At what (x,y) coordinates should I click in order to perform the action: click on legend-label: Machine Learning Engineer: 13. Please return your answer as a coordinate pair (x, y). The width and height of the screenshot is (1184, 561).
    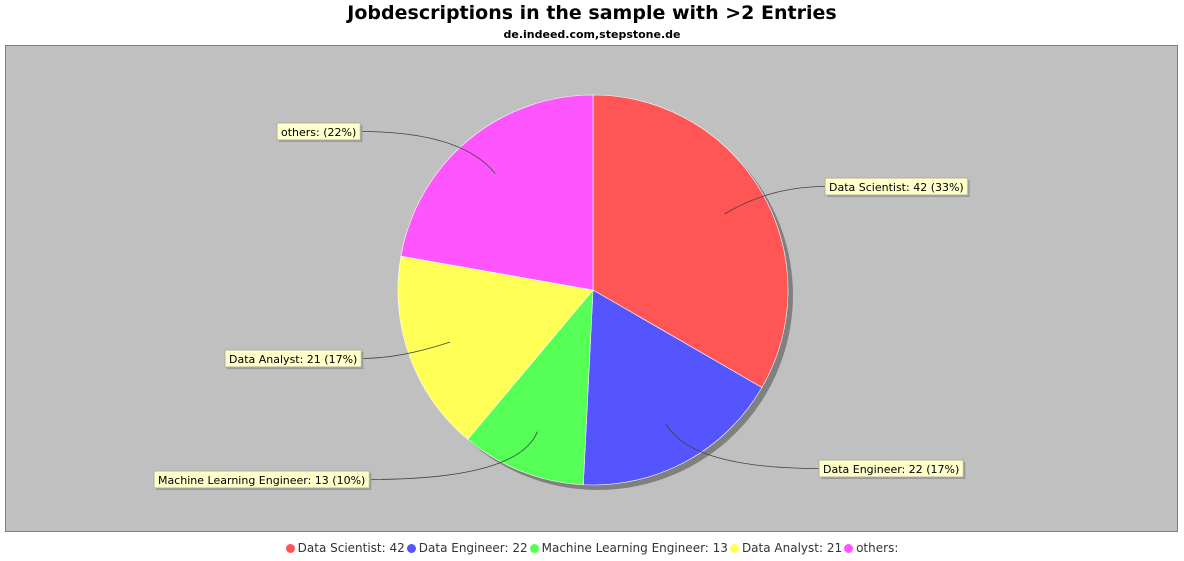
    Looking at the image, I should click on (635, 548).